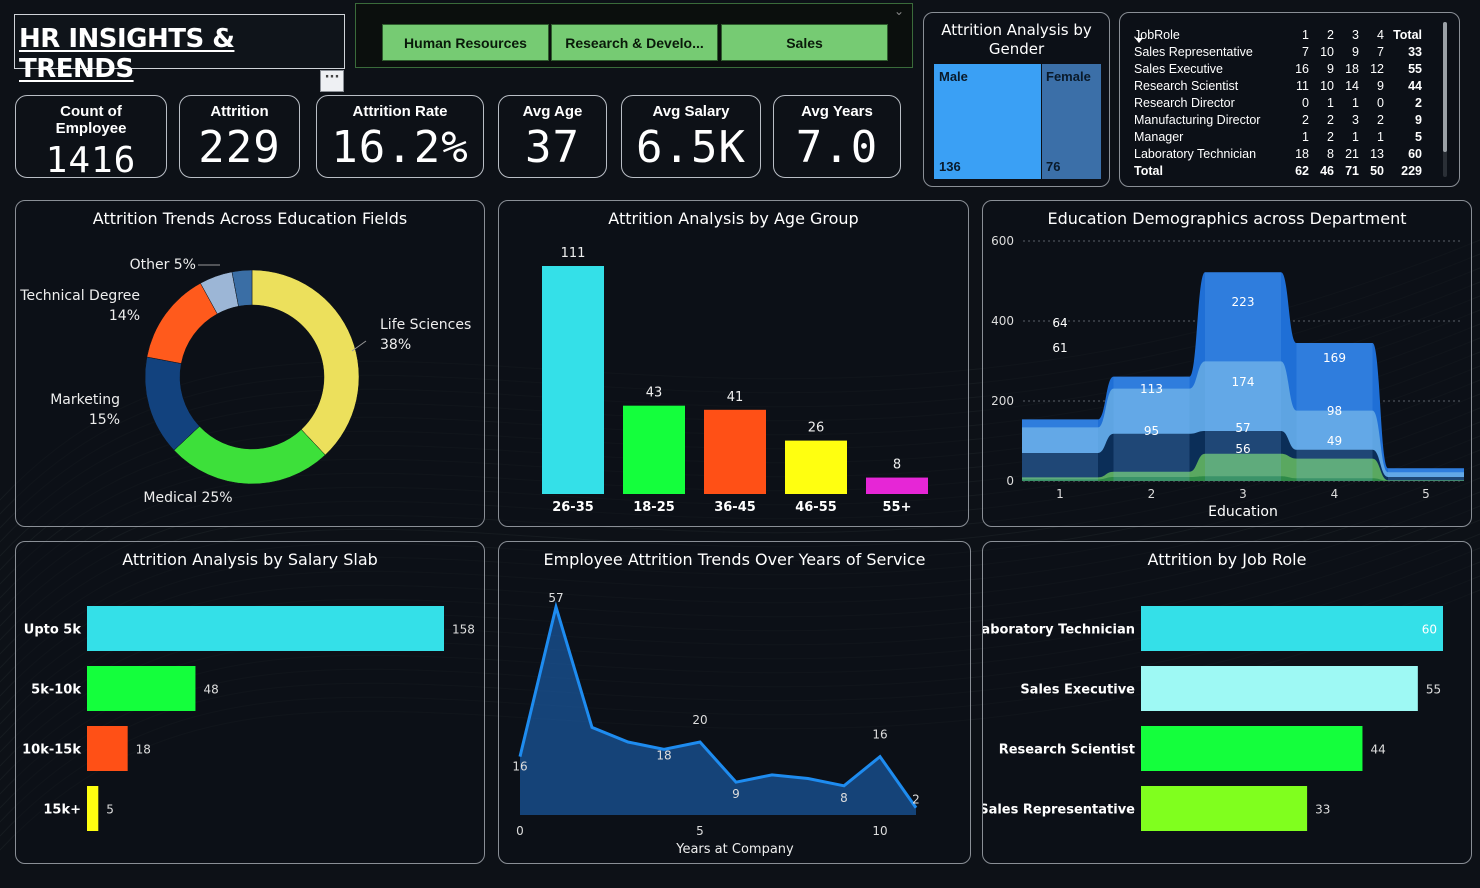  Describe the element at coordinates (79, 296) in the screenshot. I see `slice-label: Technical Degree` at that location.